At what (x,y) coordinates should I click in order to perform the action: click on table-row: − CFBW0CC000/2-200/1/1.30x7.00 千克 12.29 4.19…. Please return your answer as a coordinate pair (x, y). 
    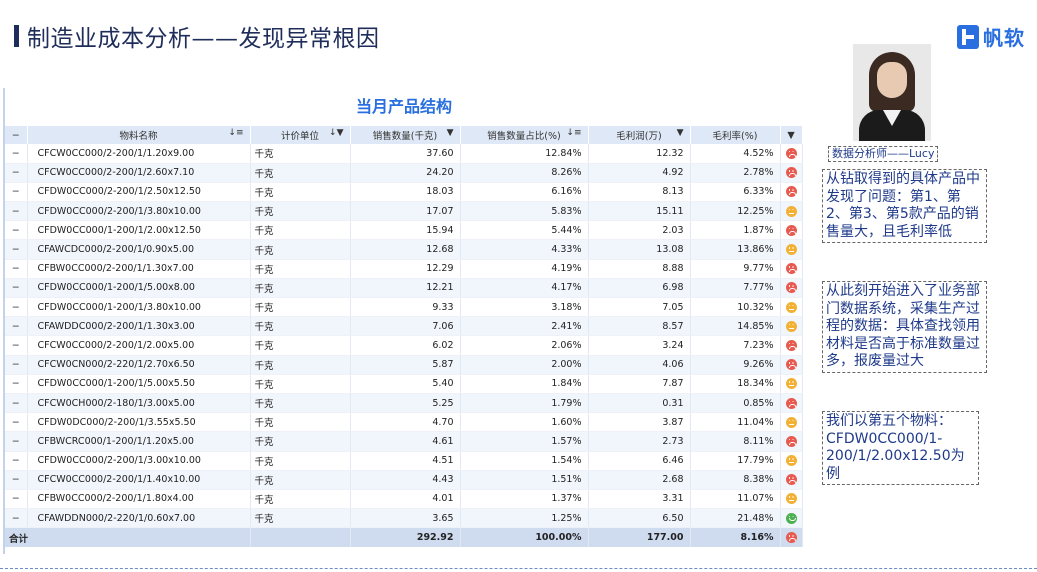
    Looking at the image, I should click on (404, 269).